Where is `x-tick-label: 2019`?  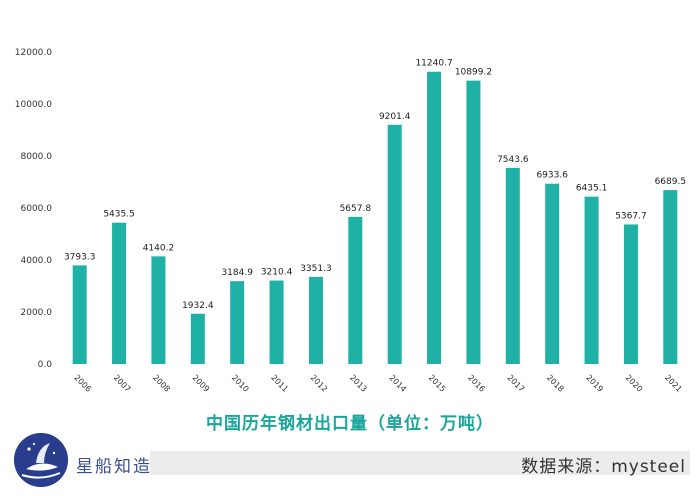
x-tick-label: 2019 is located at coordinates (594, 383).